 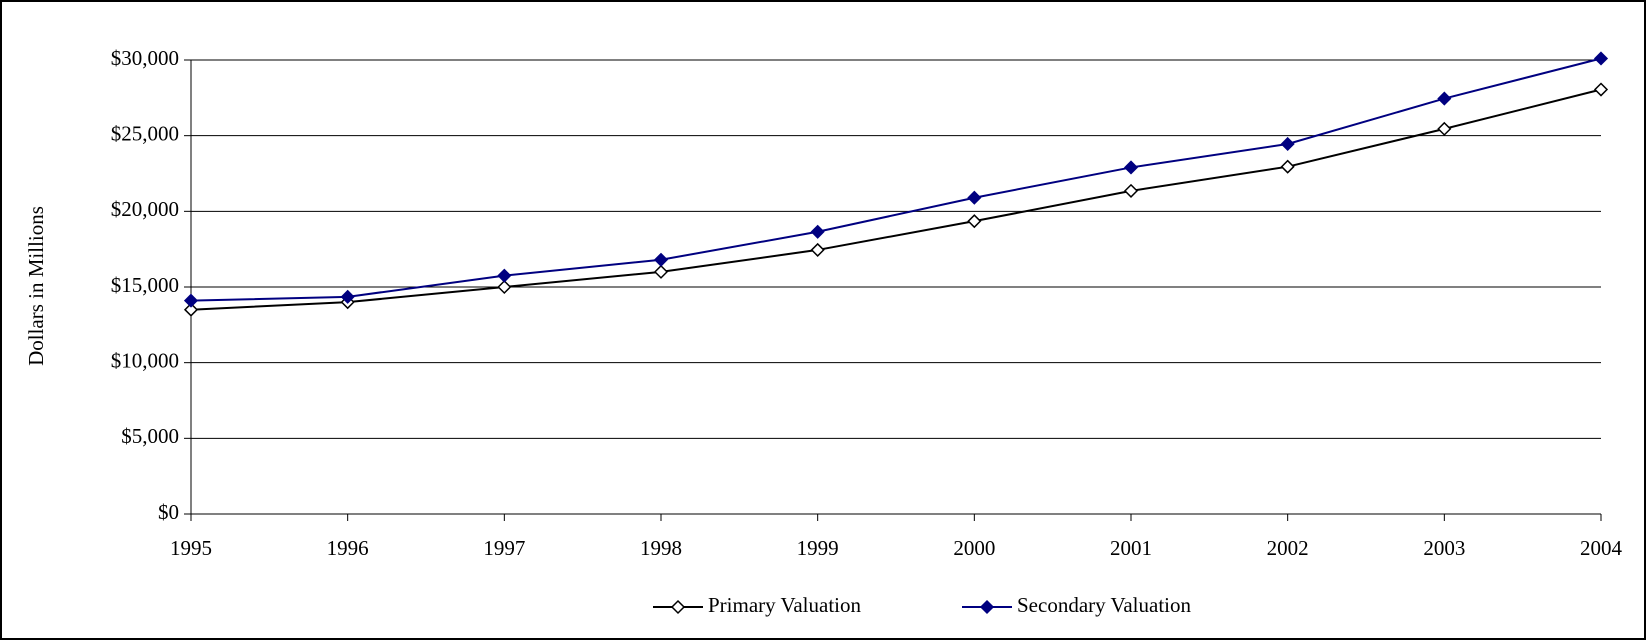 I want to click on x-tick-label: 1996, so click(x=348, y=548).